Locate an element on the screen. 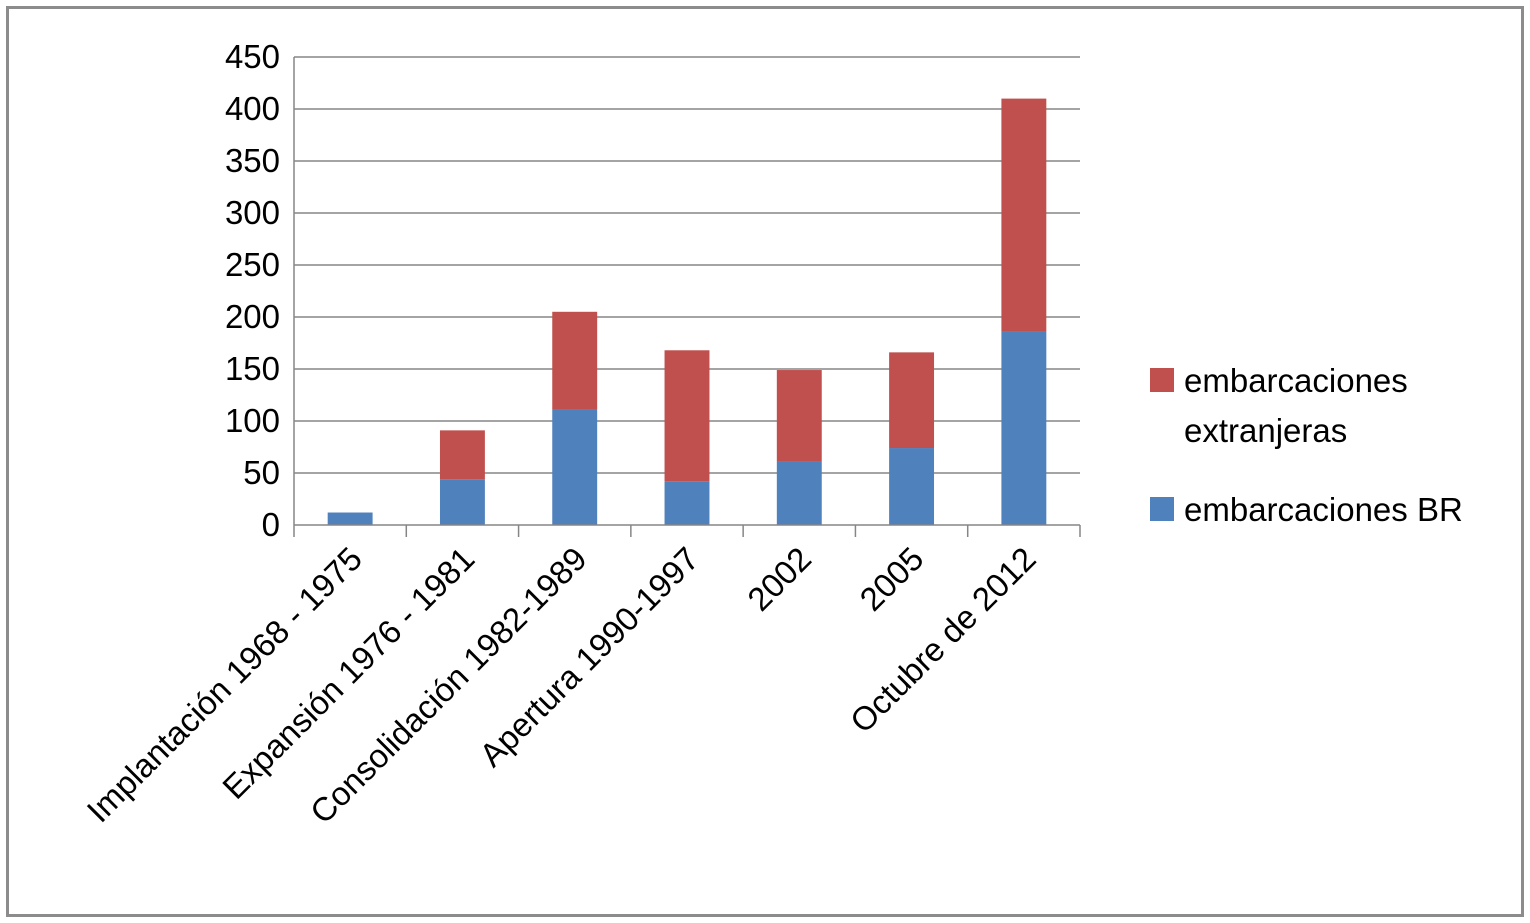  x-tick-label: Octubre de 2012 is located at coordinates (943, 640).